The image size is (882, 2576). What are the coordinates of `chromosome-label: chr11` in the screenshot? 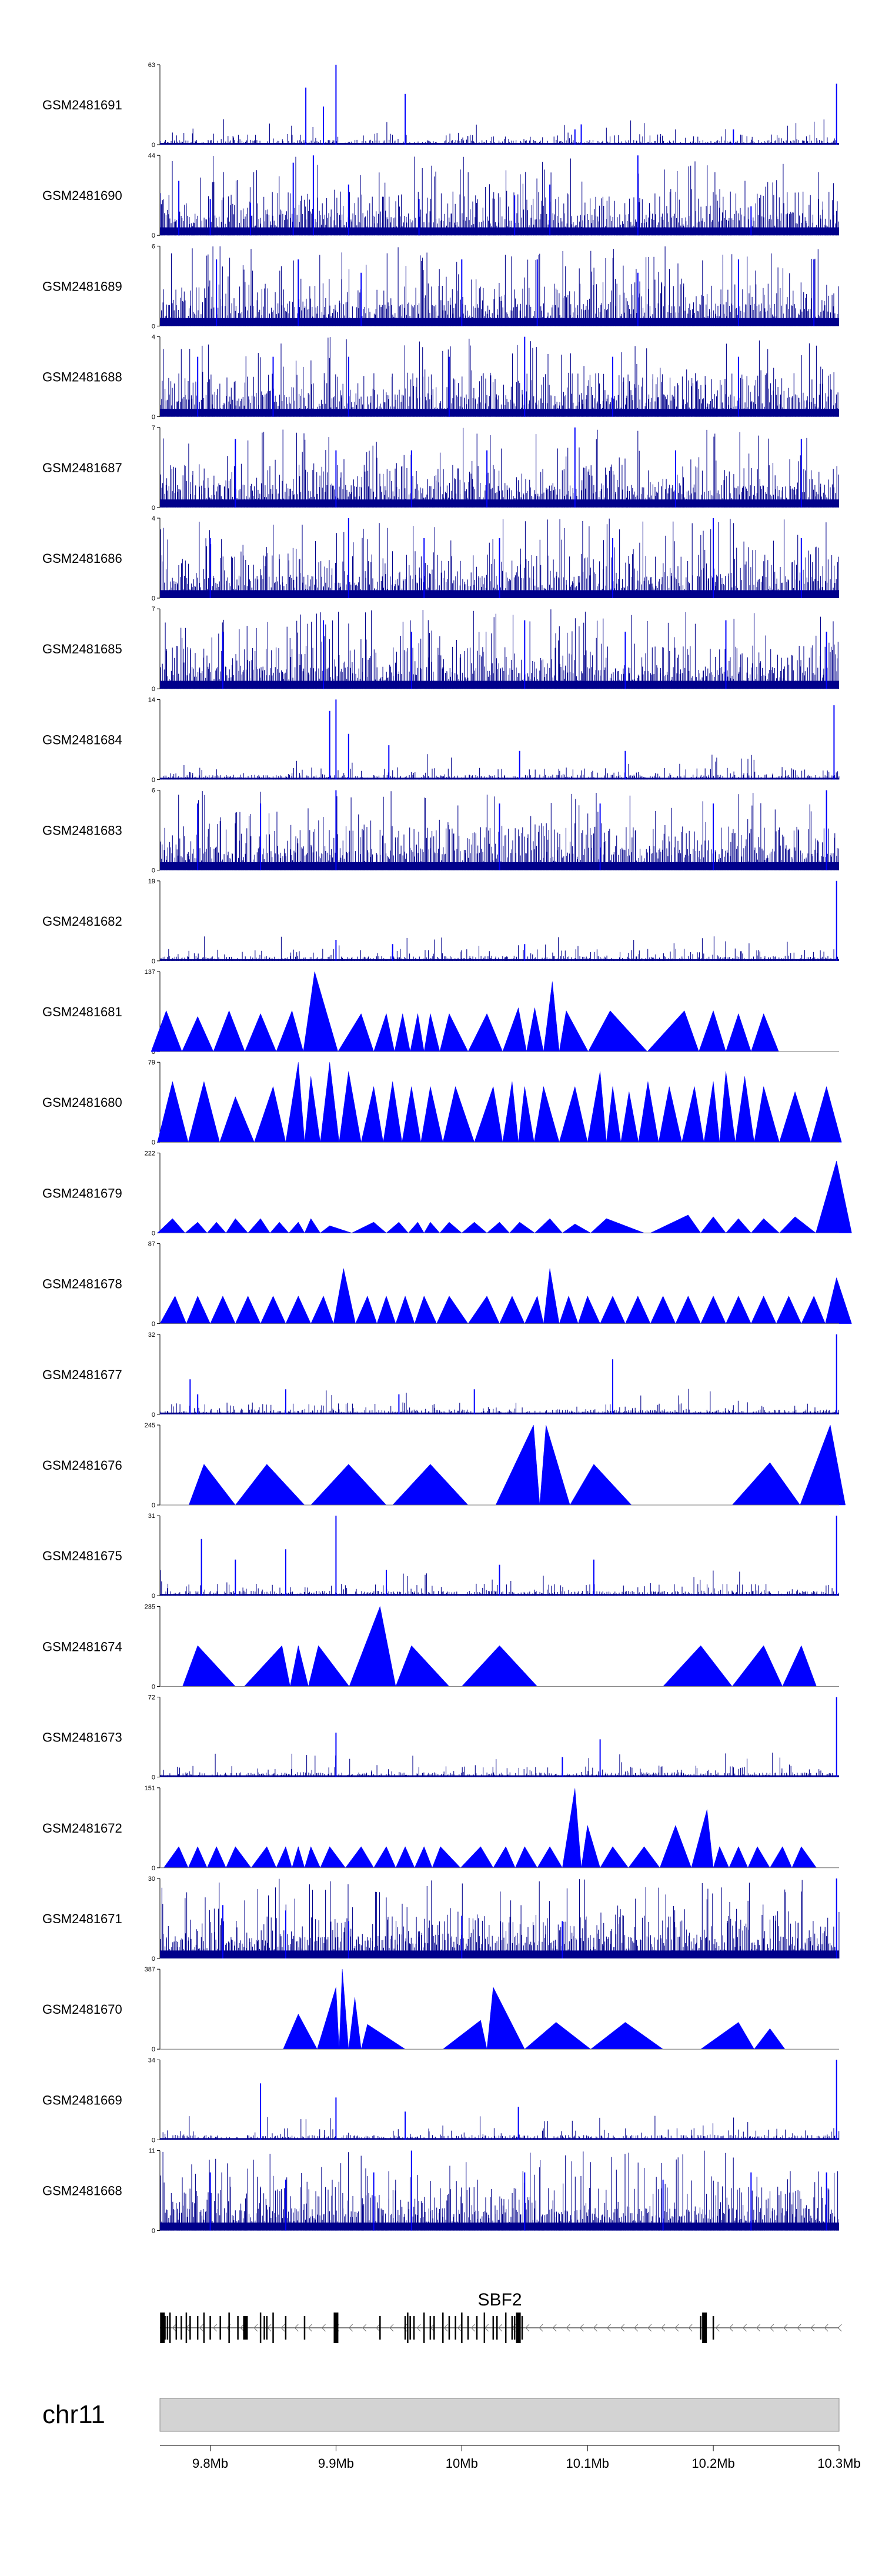 It's located at (73, 2414).